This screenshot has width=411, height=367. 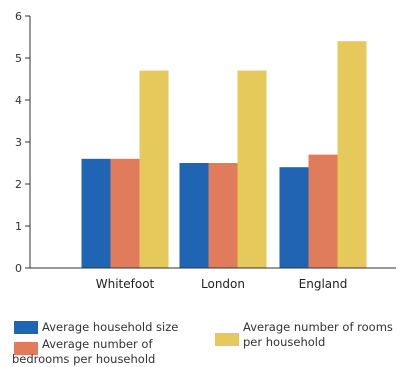 I want to click on y-axis: 0 1 2 3 4 5 6, so click(x=23, y=142).